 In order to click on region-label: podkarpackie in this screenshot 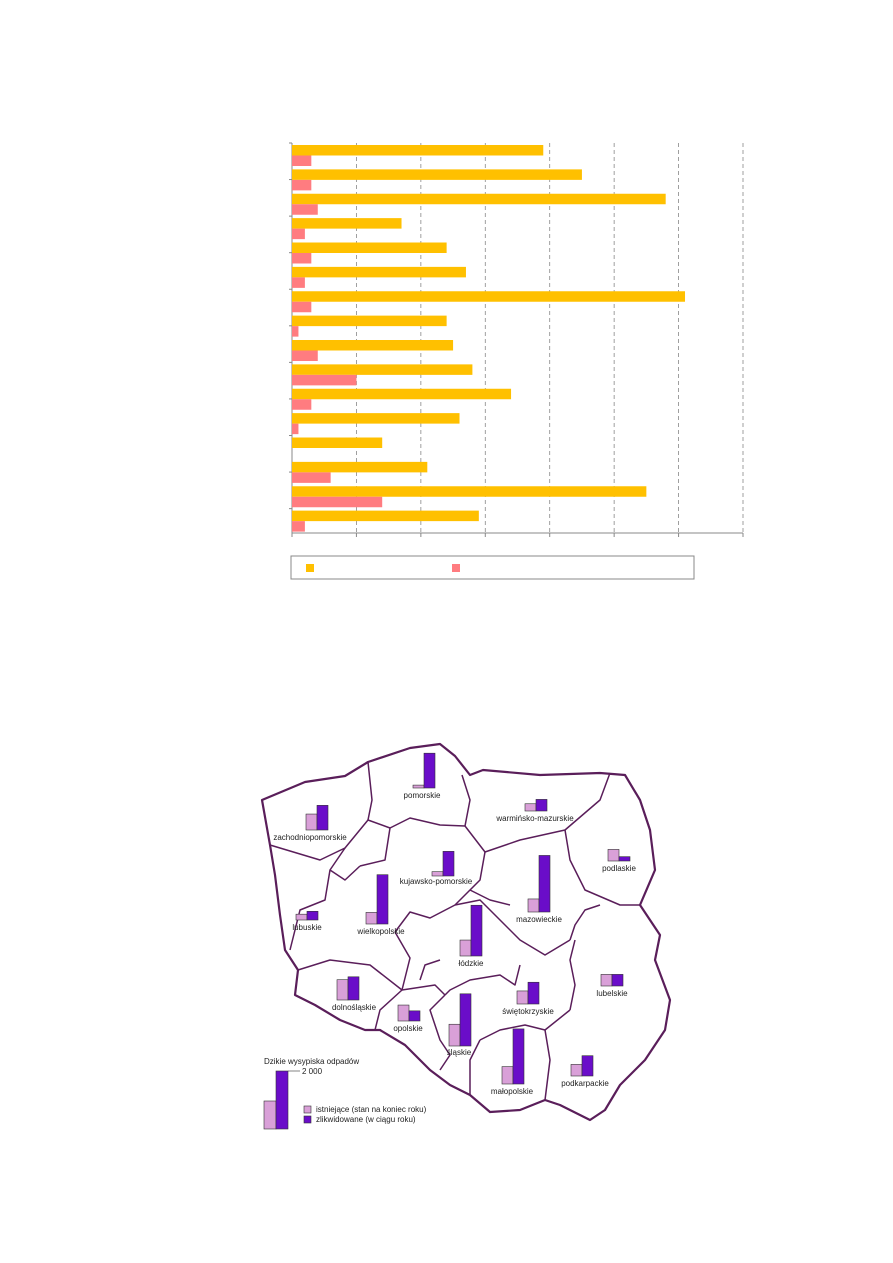, I will do `click(585, 1083)`.